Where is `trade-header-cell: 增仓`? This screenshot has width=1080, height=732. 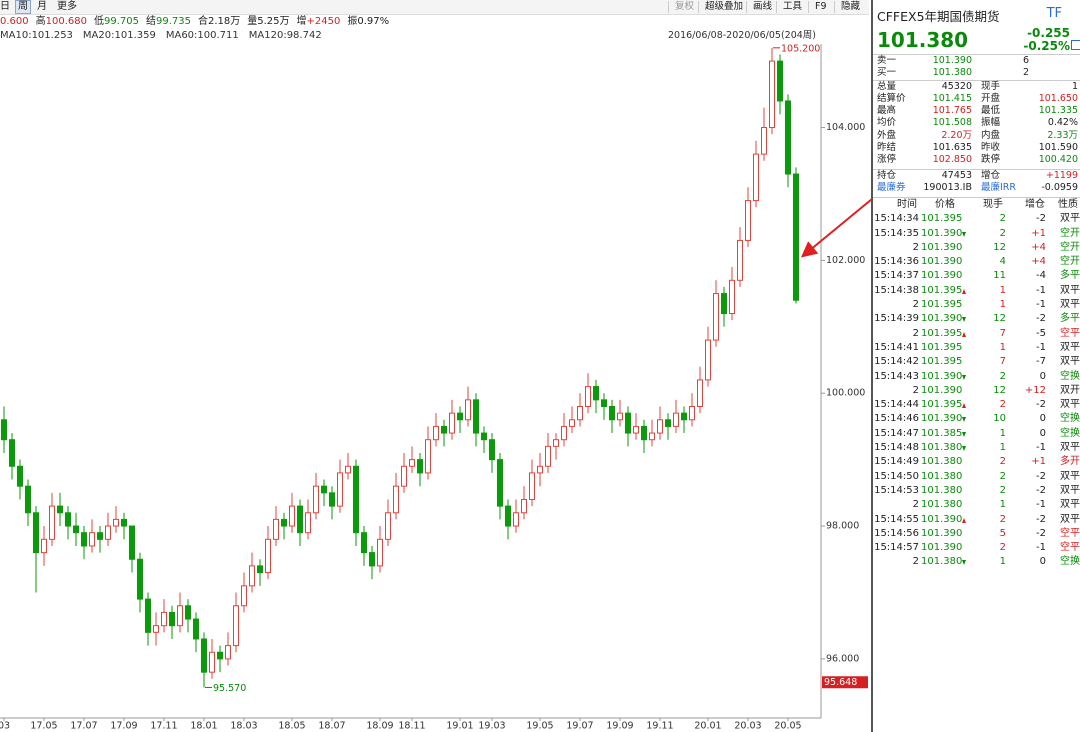 trade-header-cell: 增仓 is located at coordinates (1035, 204).